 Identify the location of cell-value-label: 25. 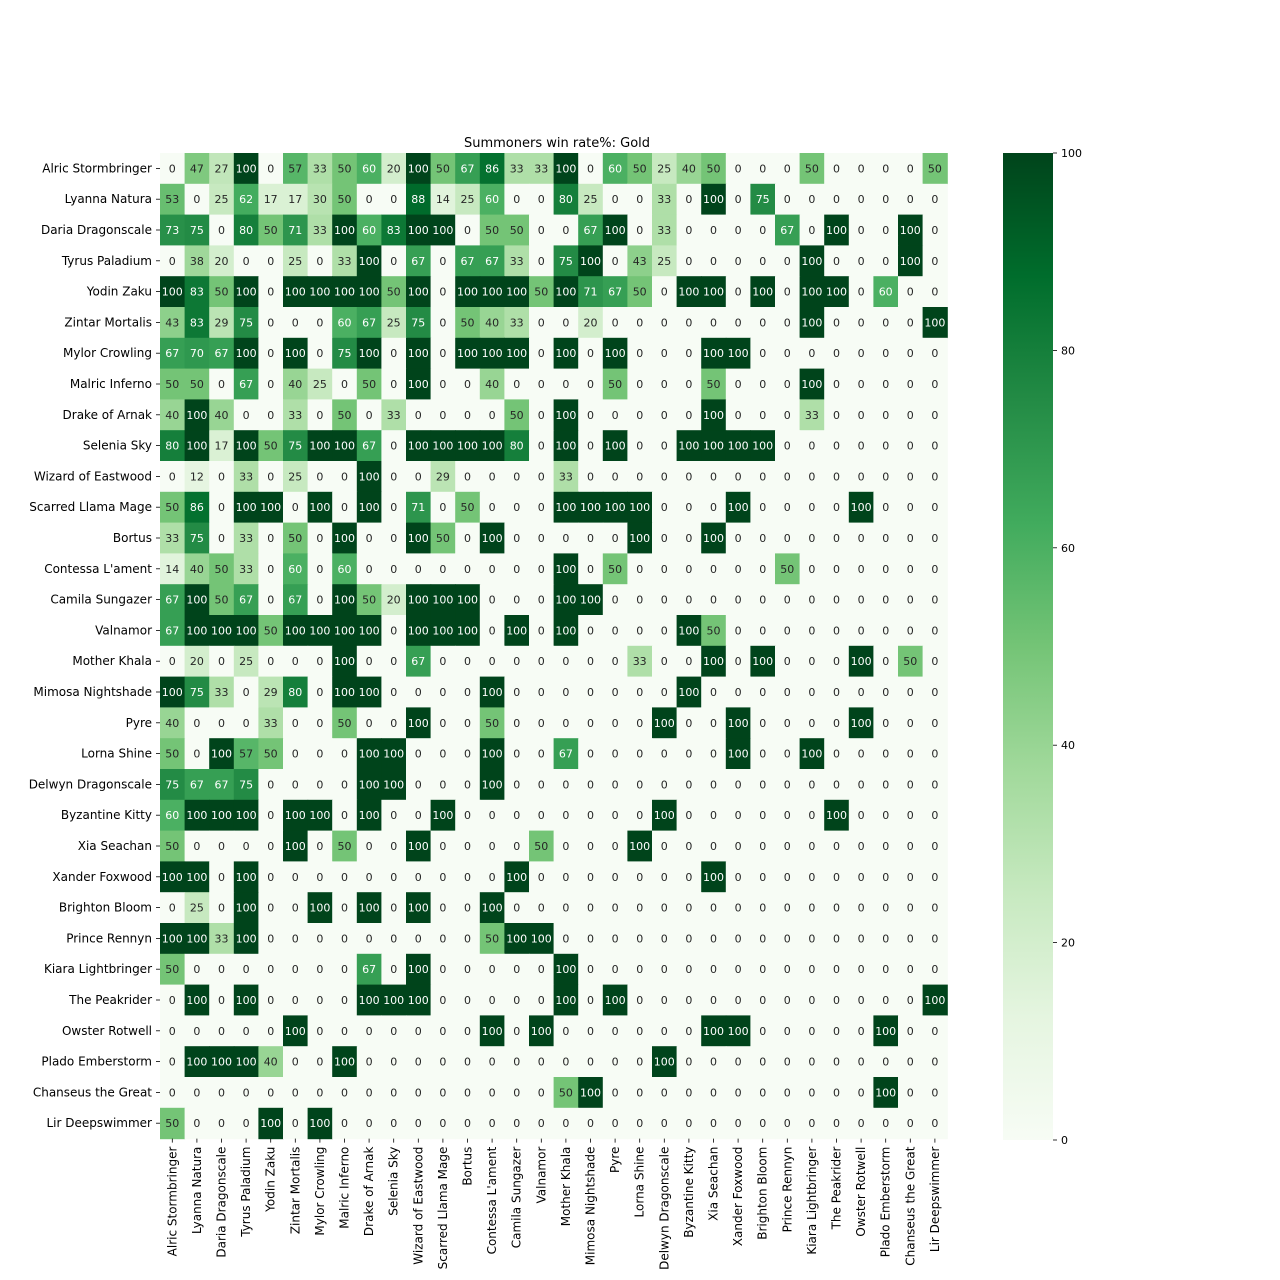
(197, 908).